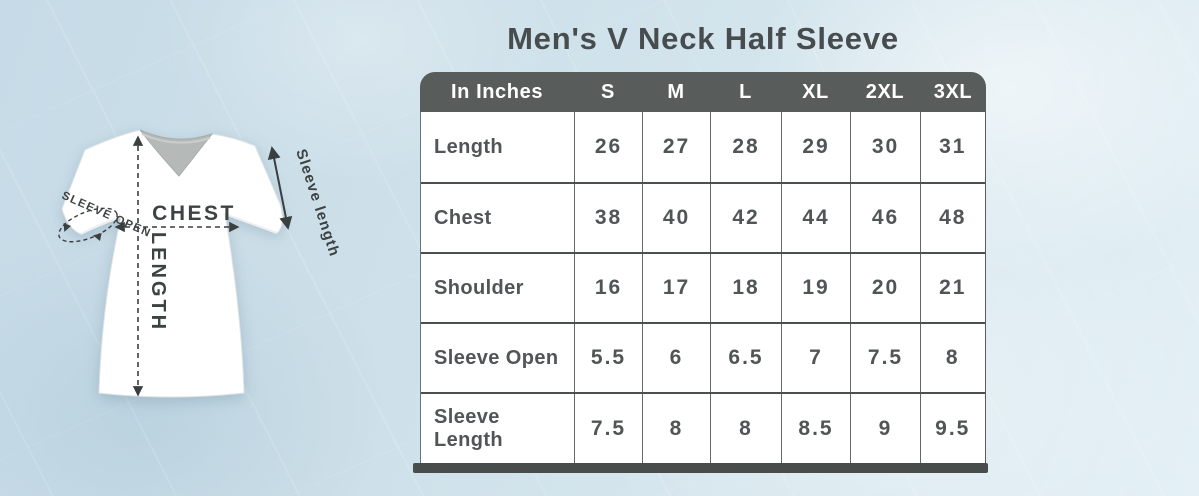 This screenshot has height=496, width=1199. I want to click on length-label: LENGTH, so click(158, 282).